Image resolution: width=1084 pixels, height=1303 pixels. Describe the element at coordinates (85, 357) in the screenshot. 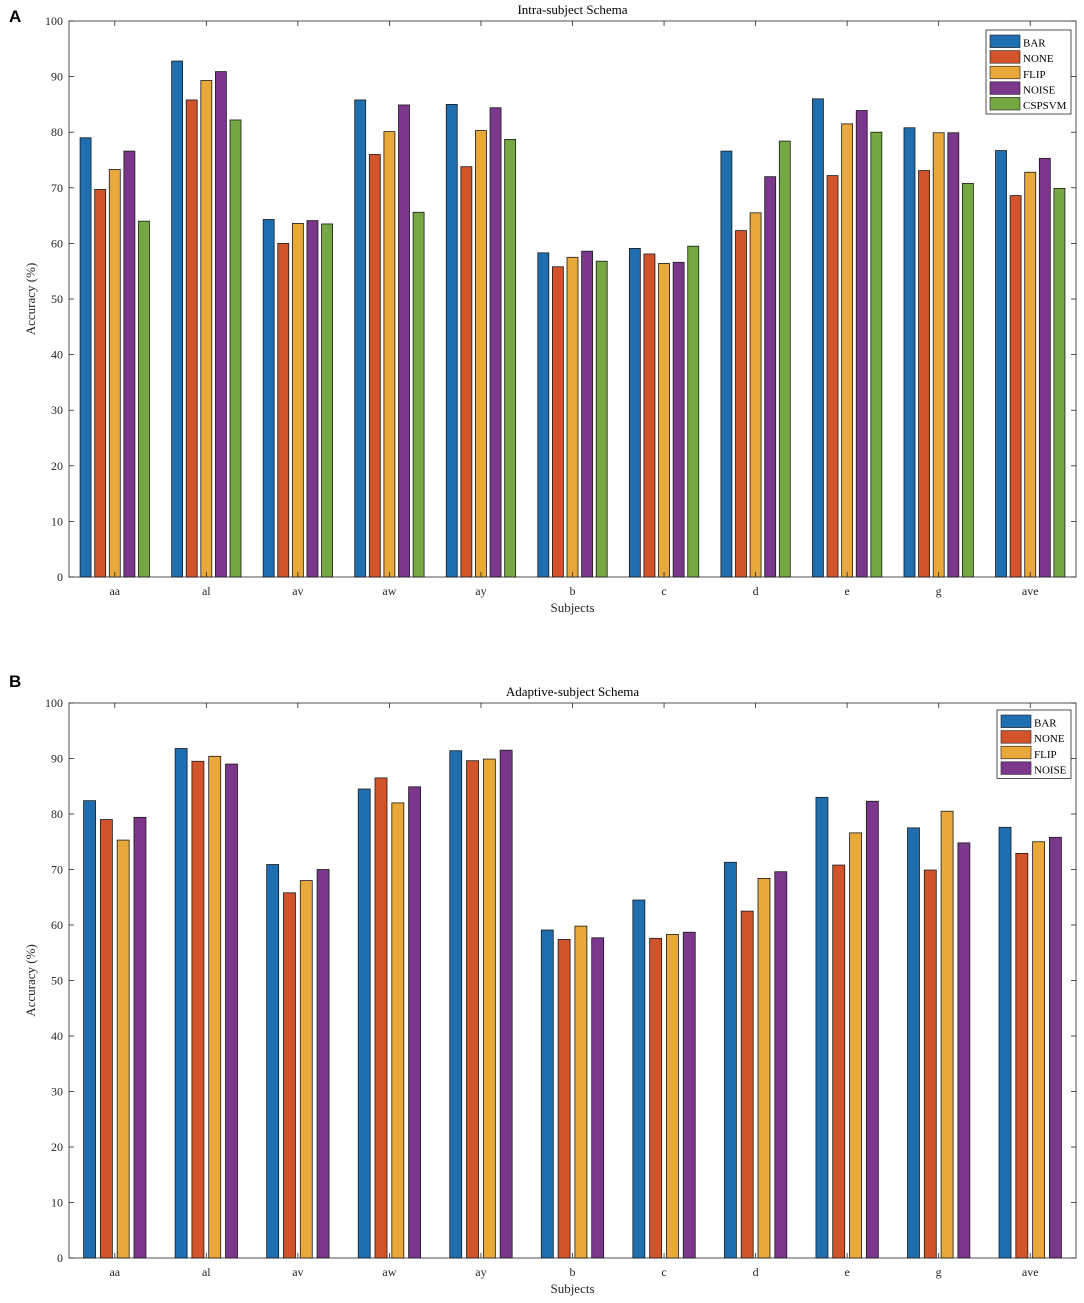

I see `bar-bar-aa` at that location.